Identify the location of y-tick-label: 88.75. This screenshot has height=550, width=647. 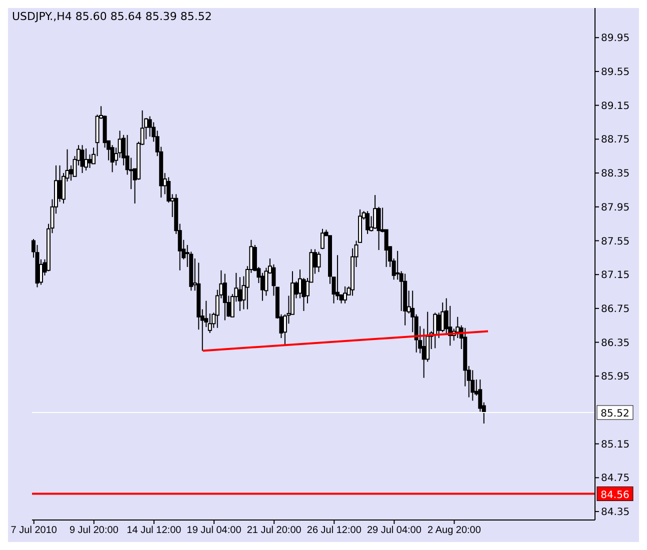
(615, 140).